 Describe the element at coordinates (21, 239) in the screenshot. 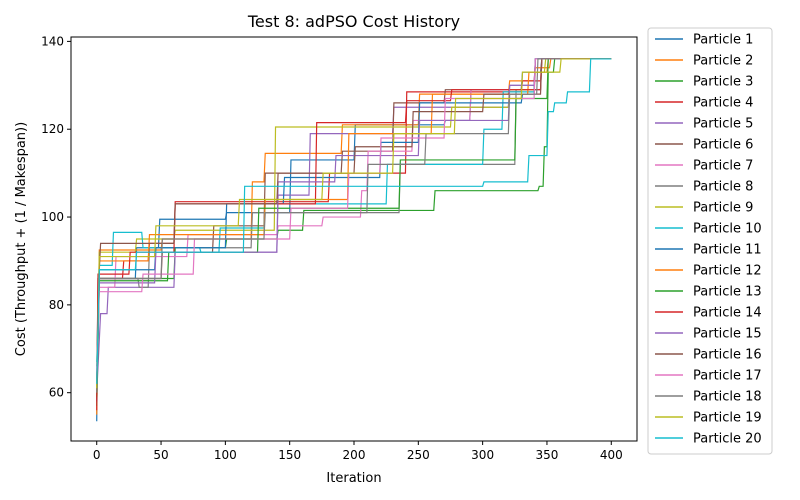

I see `y-axis-label: Cost (Throughput + (1 / Makespan))` at that location.